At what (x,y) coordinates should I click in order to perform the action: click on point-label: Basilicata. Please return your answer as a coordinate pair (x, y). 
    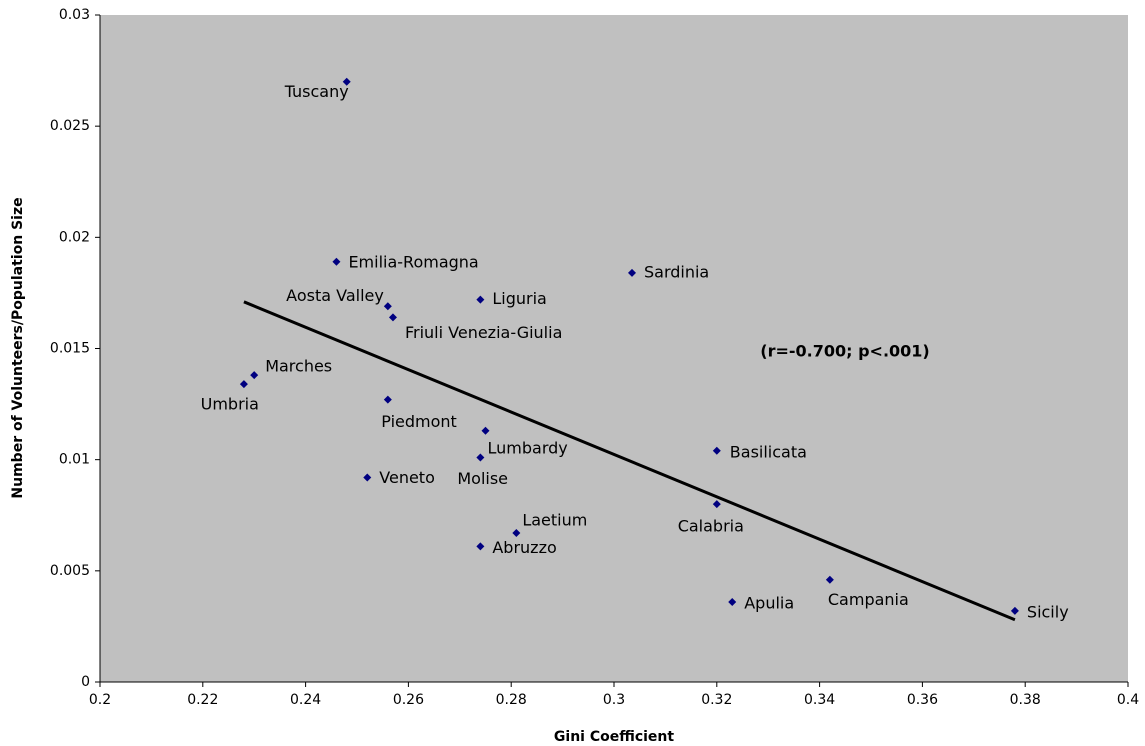
    Looking at the image, I should click on (768, 451).